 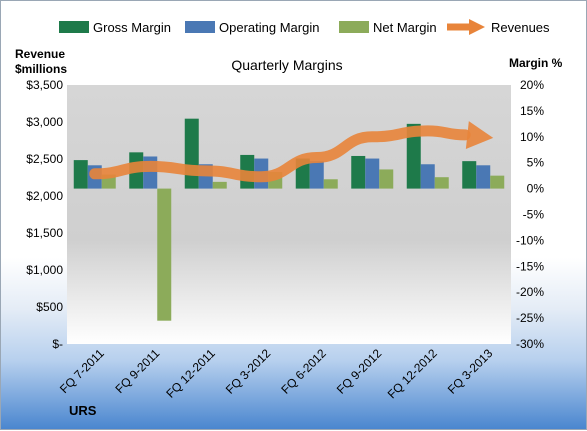 I want to click on revenue-arrowhead, so click(x=479, y=135).